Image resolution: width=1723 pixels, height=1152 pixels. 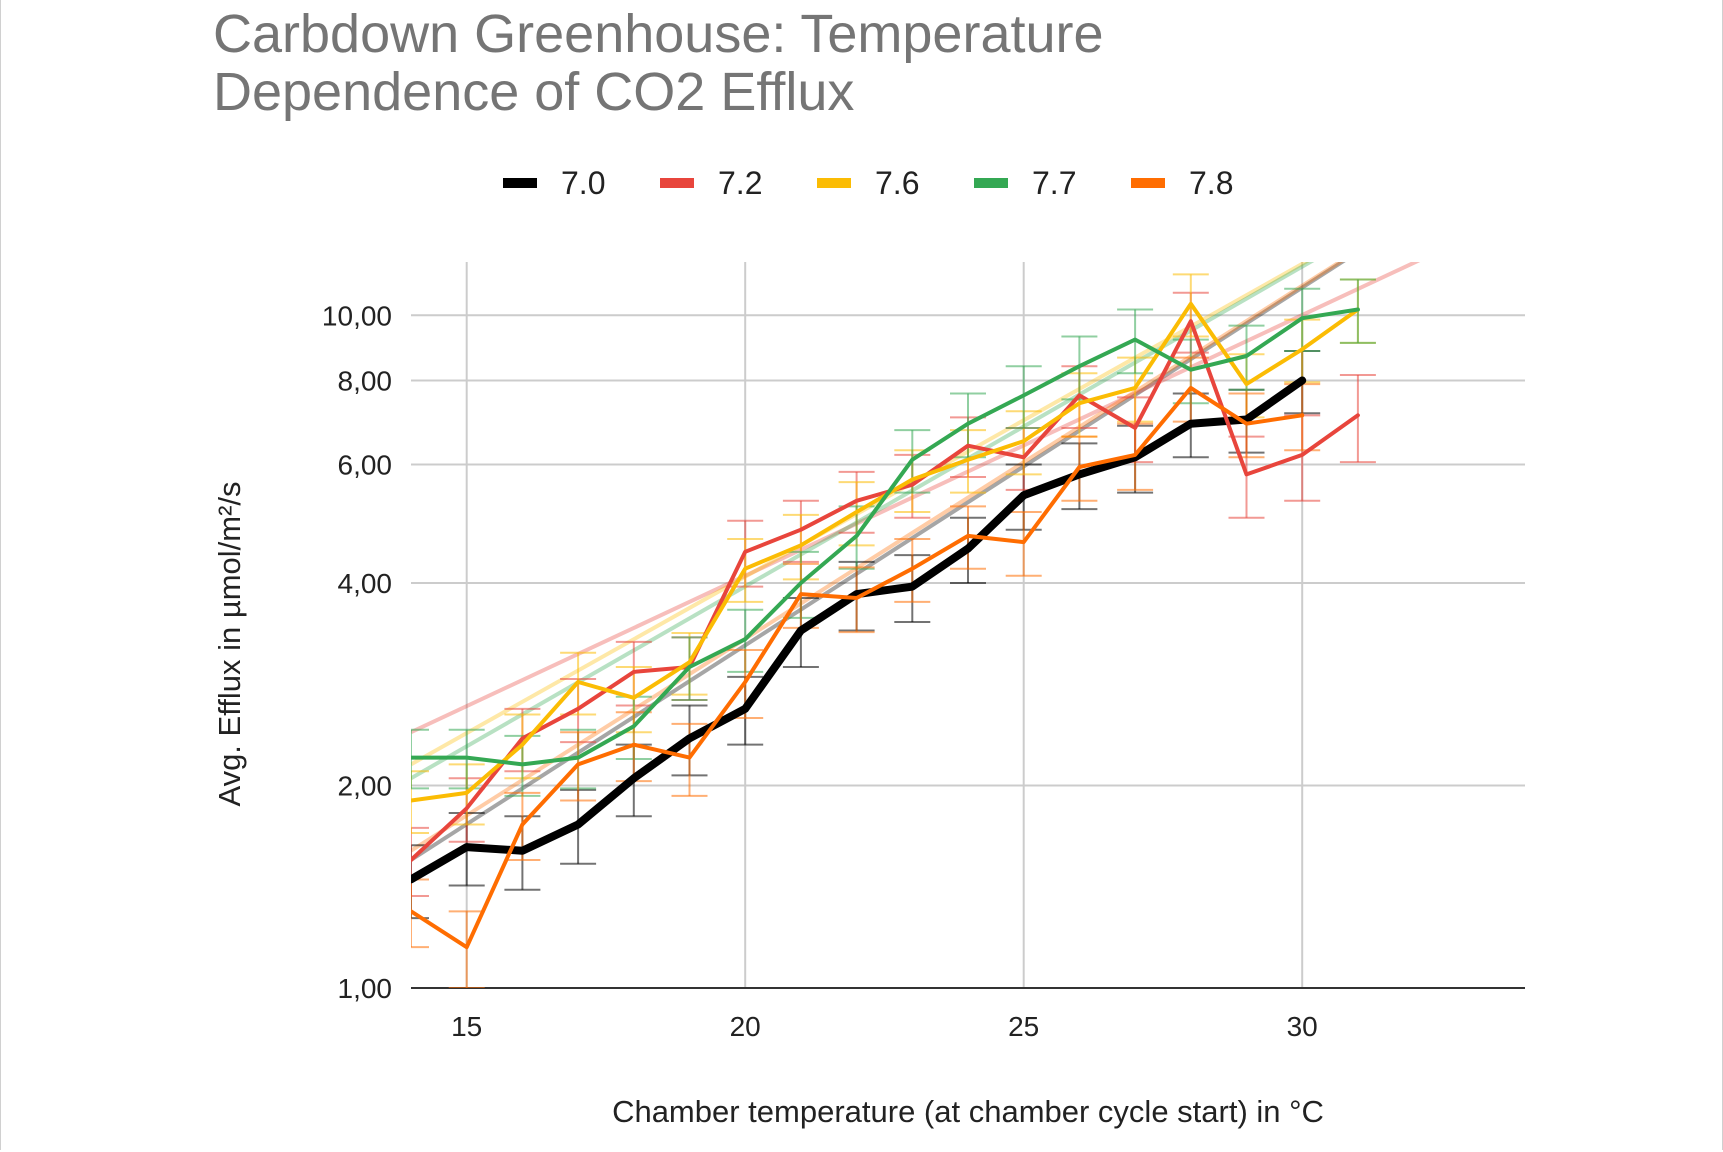 What do you see at coordinates (365, 988) in the screenshot?
I see `y-tick-label: 1,00` at bounding box center [365, 988].